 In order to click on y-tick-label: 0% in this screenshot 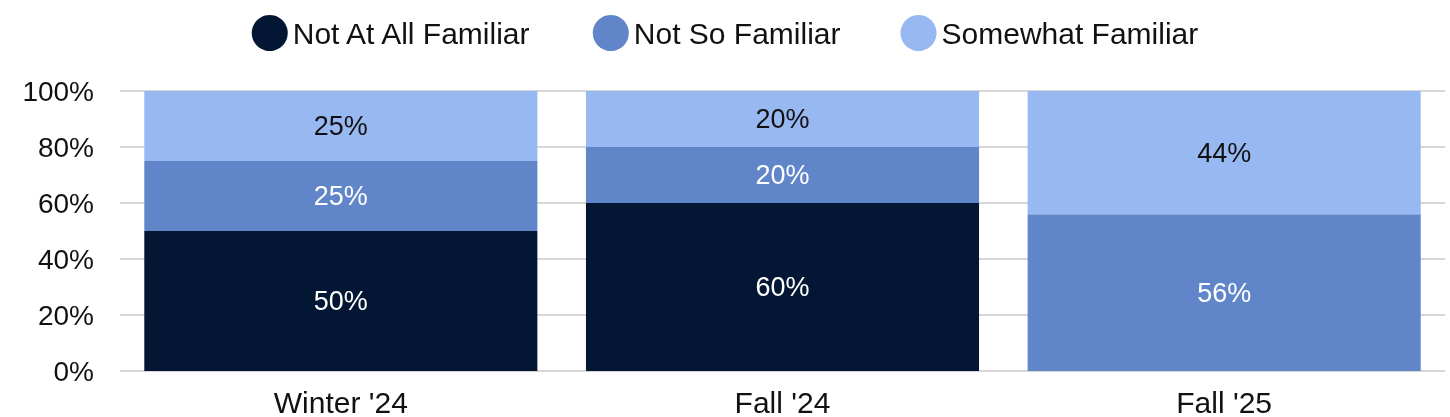, I will do `click(73, 371)`.